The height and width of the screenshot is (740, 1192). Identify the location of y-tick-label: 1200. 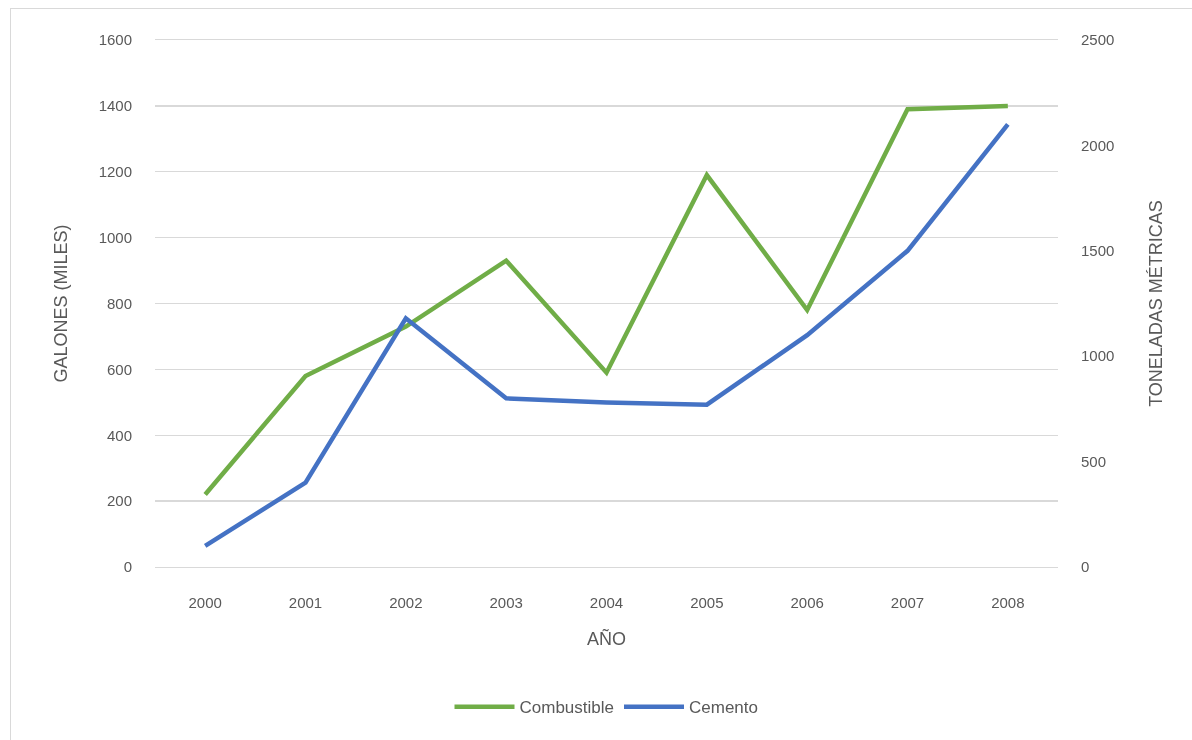
(115, 171).